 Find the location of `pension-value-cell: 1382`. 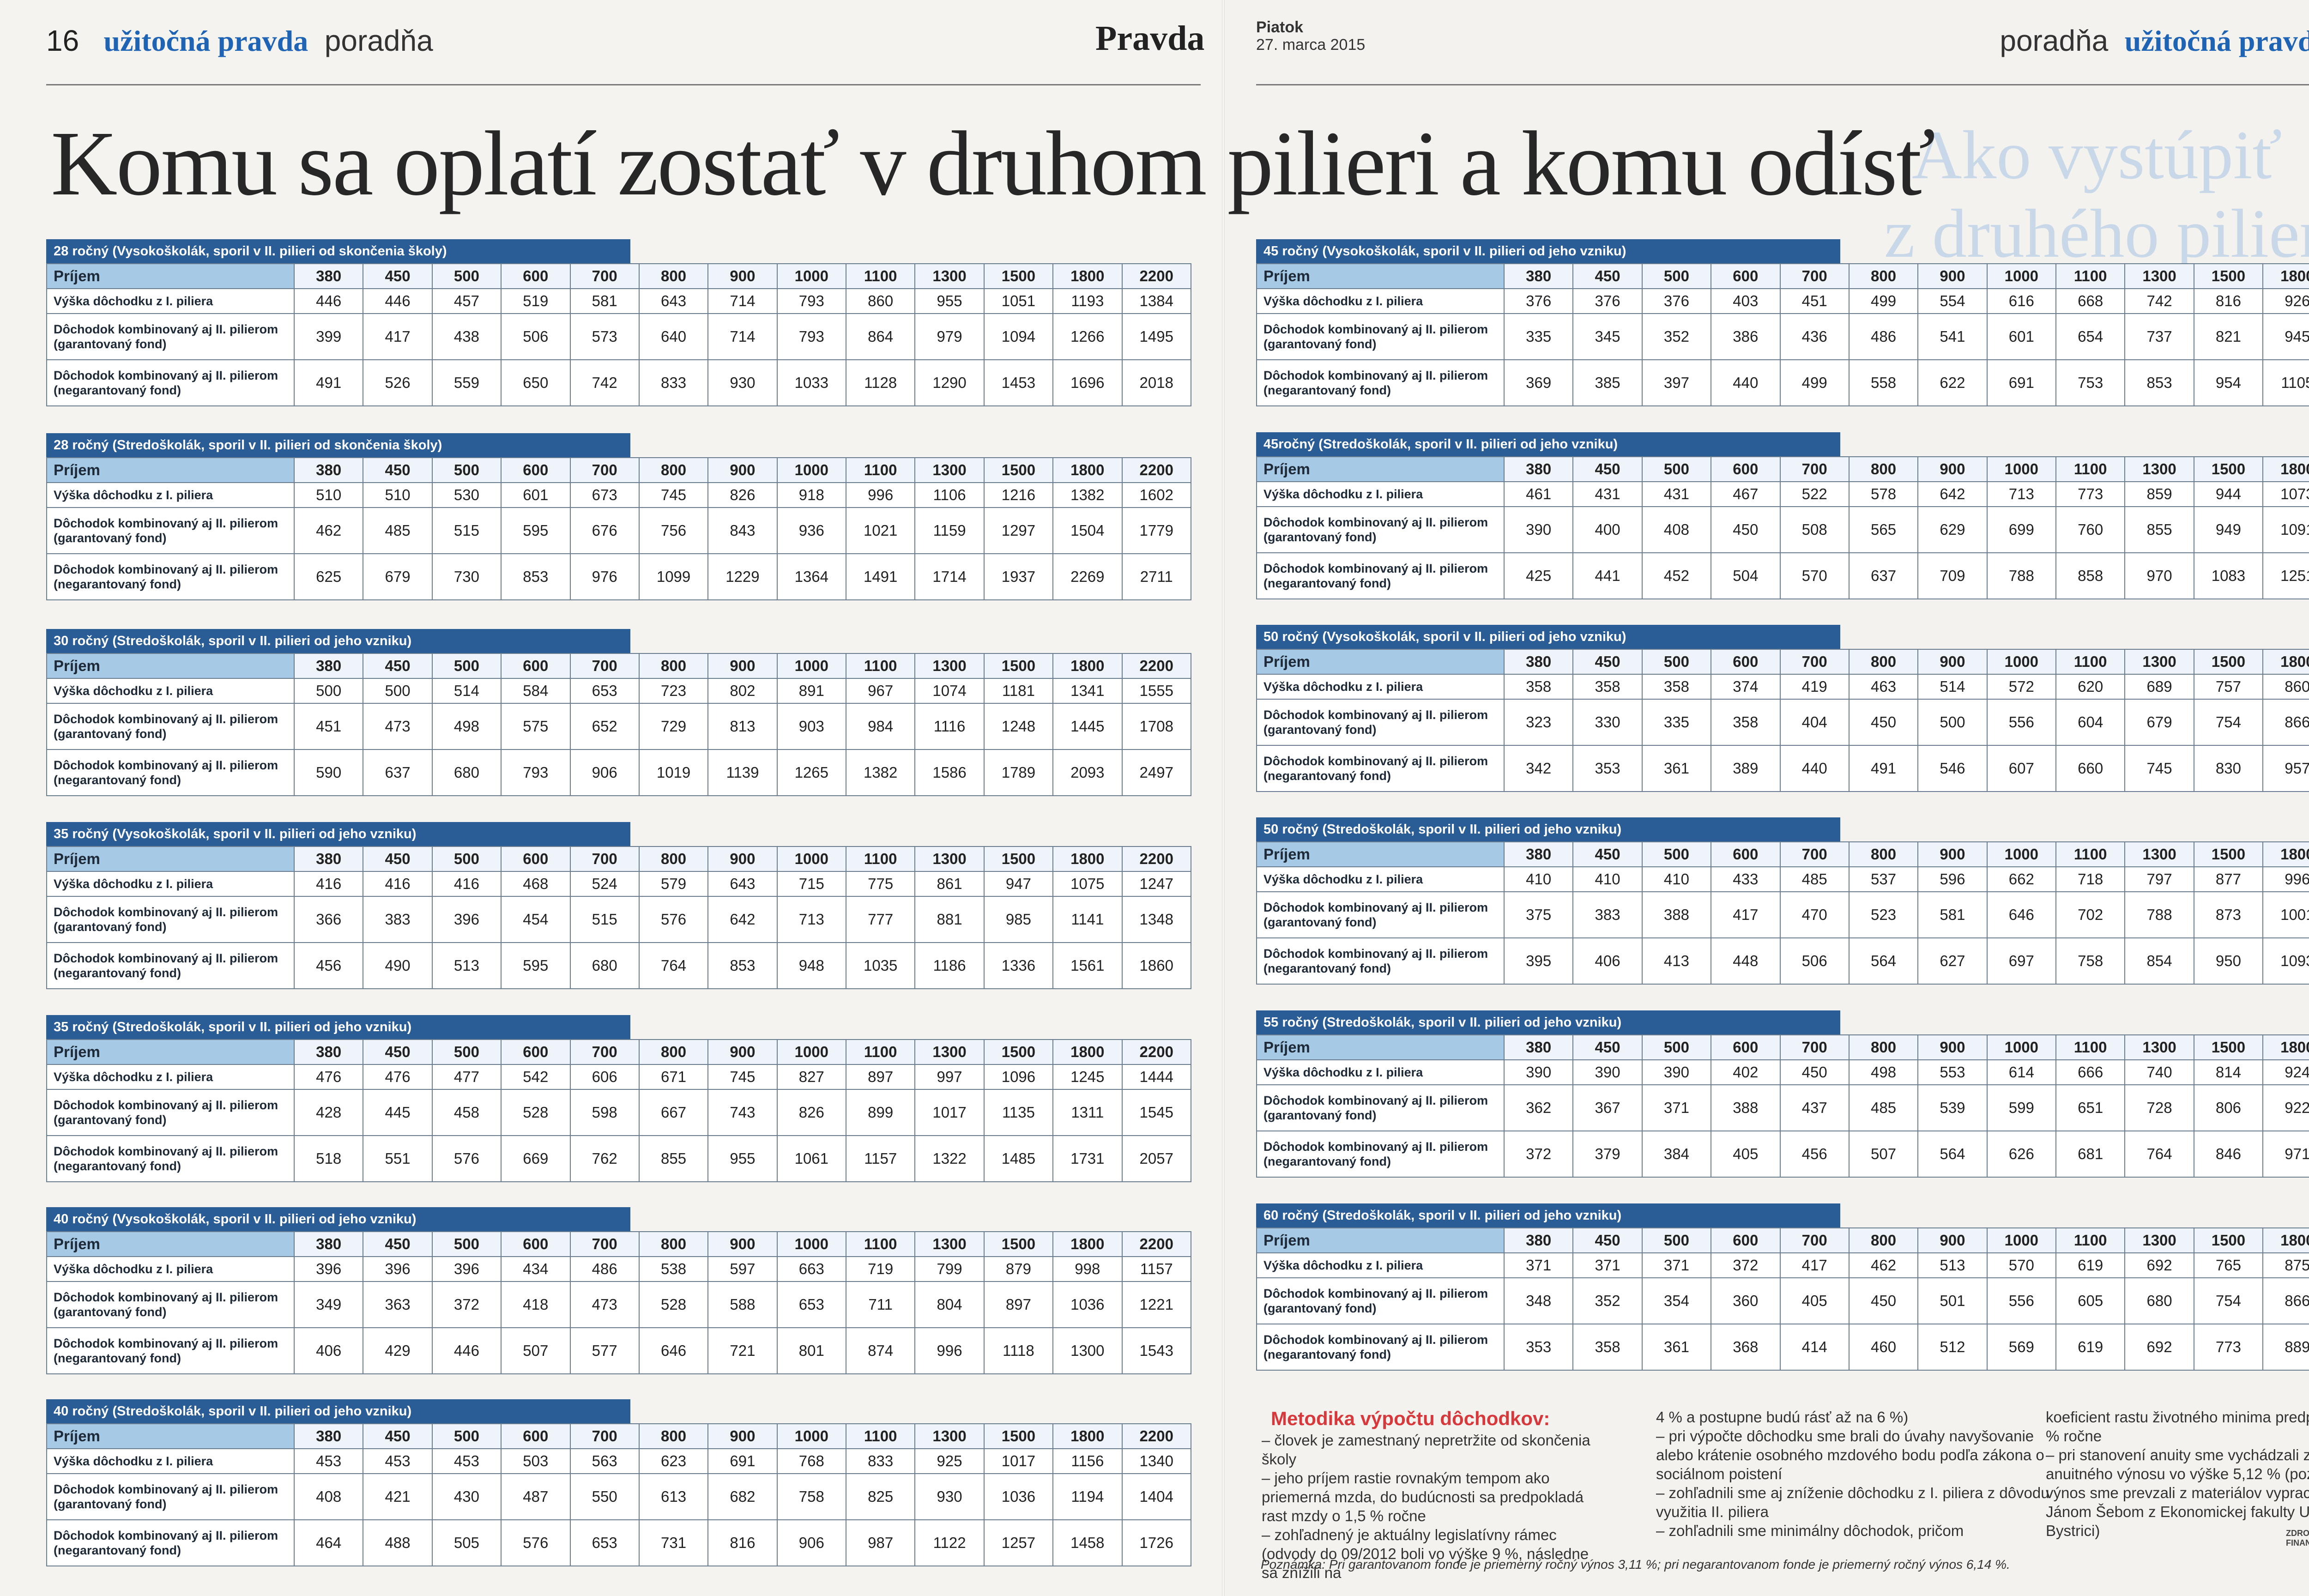

pension-value-cell: 1382 is located at coordinates (1088, 495).